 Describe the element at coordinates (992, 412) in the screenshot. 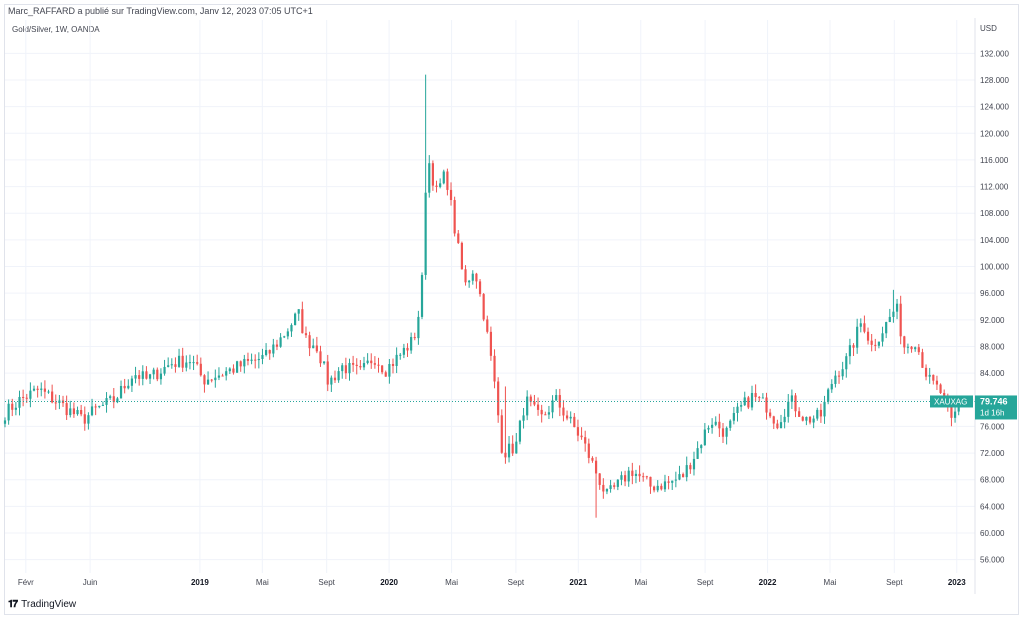

I see `price-badge-countdown: 1d 16h` at that location.